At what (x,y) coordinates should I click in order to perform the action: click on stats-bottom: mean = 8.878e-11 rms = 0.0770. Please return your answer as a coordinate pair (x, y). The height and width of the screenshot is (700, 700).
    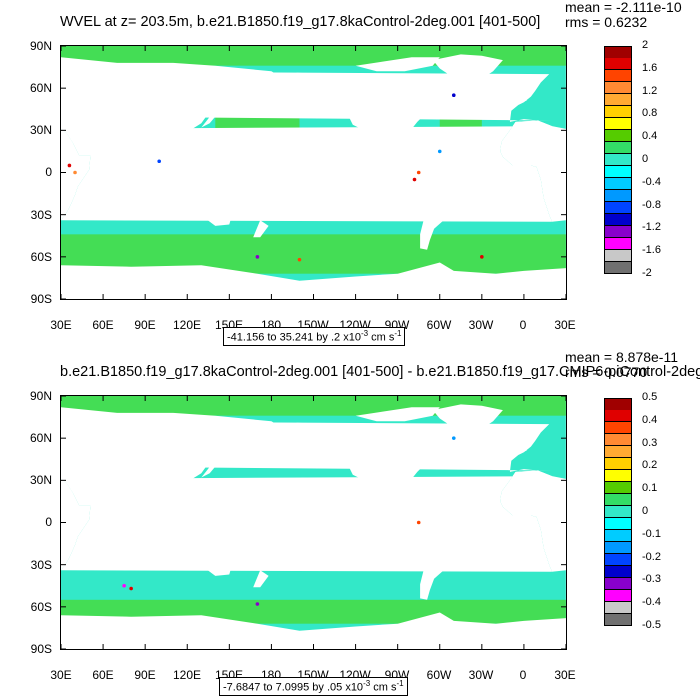
    Looking at the image, I should click on (621, 365).